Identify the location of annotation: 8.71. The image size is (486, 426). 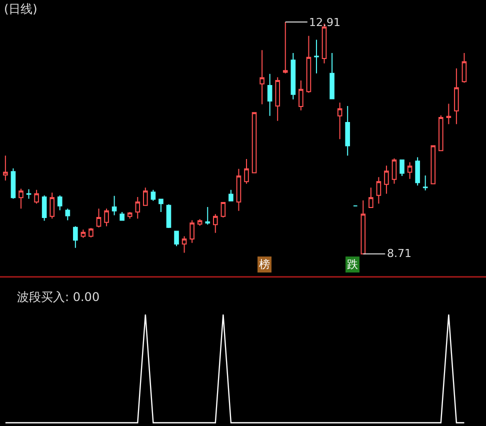
(399, 253).